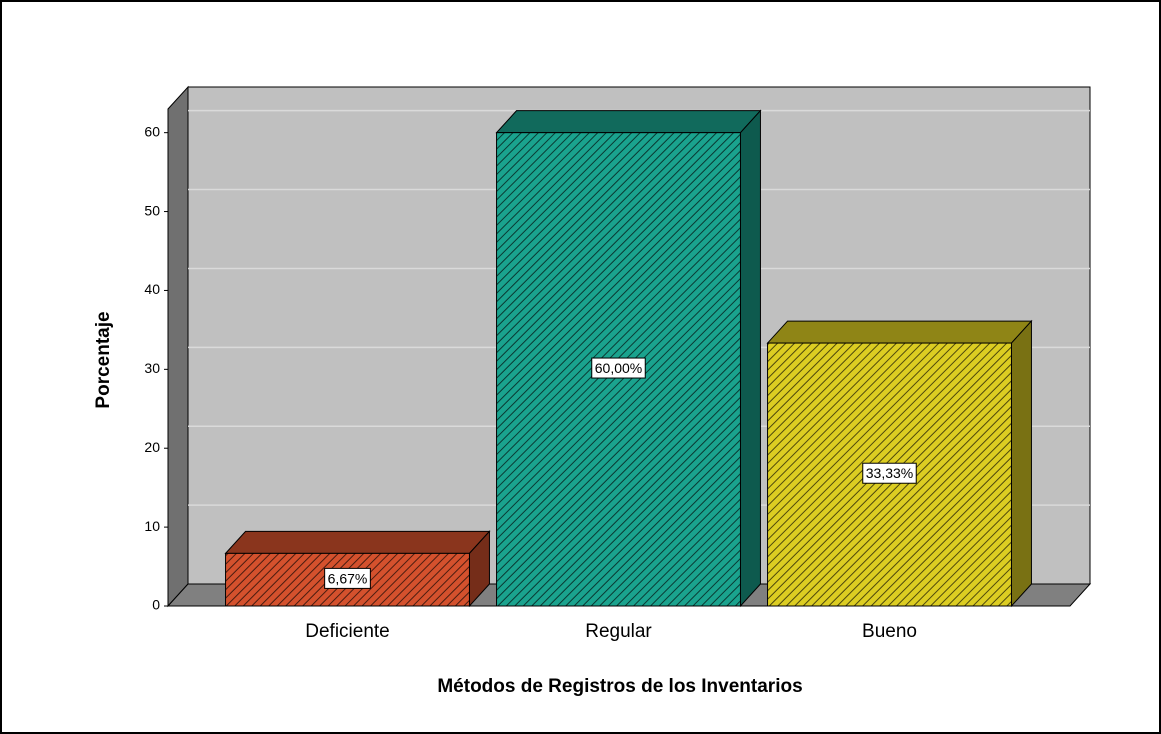 Image resolution: width=1161 pixels, height=734 pixels. I want to click on y-tick-label: 0, so click(156, 605).